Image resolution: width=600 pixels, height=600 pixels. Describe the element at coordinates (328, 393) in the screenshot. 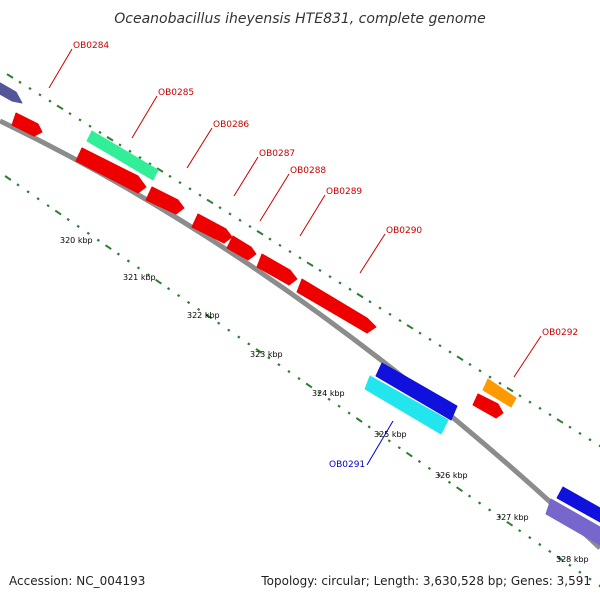

I see `kbp-label: 324 kbp` at that location.